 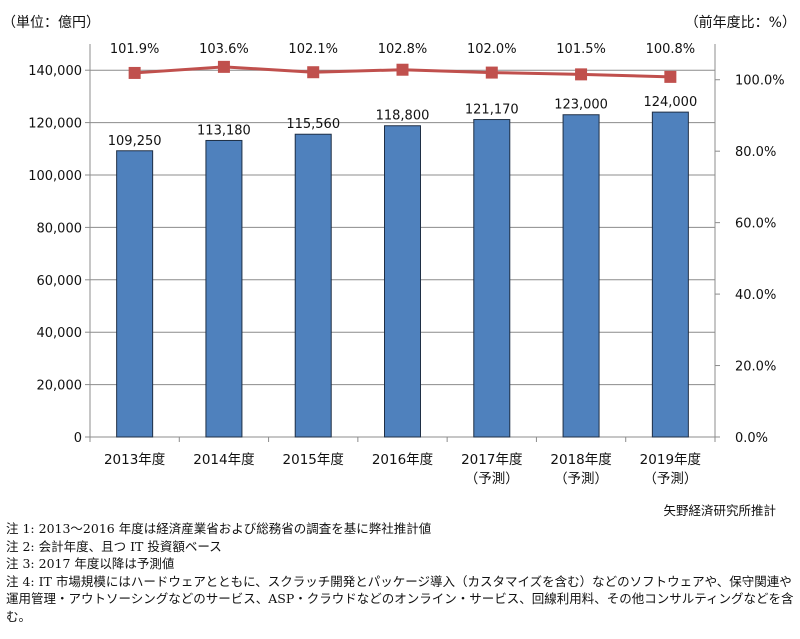 I want to click on growth-data-label: 101.5%, so click(x=581, y=49).